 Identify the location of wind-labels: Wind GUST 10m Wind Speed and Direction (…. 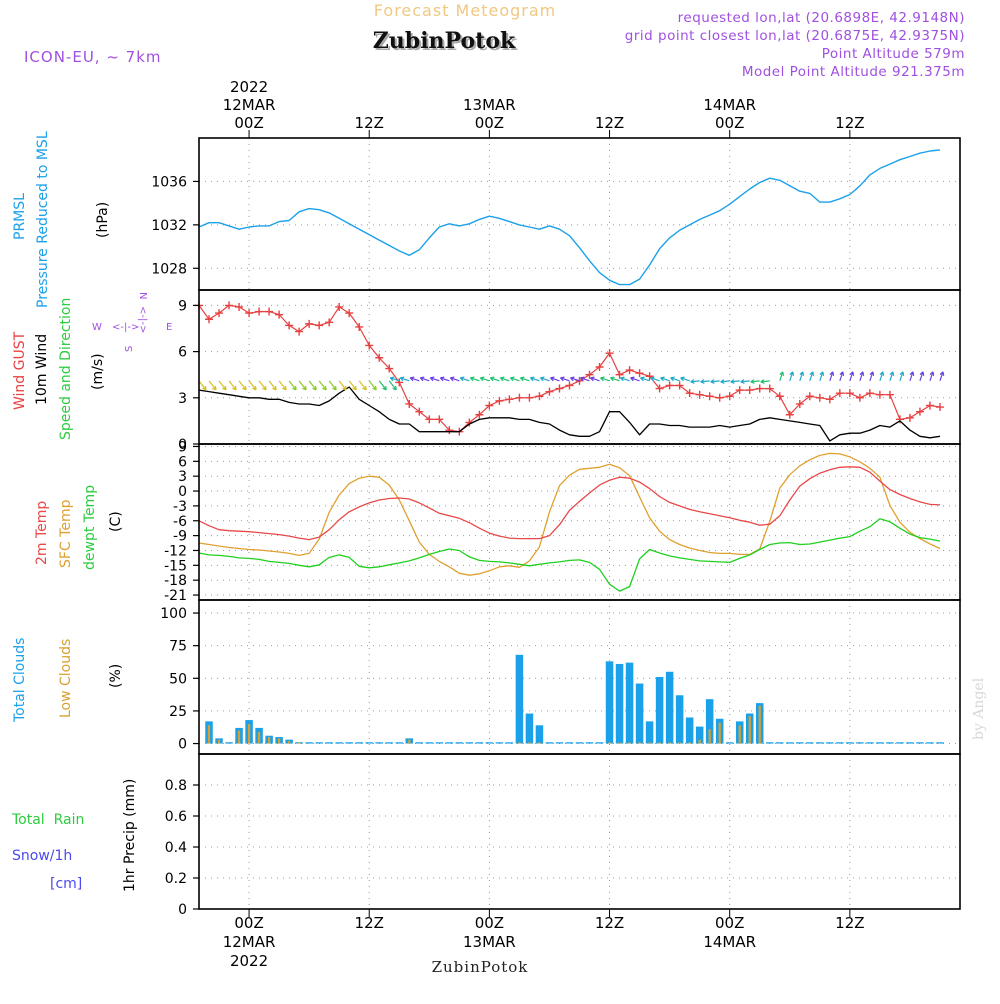
(92, 366).